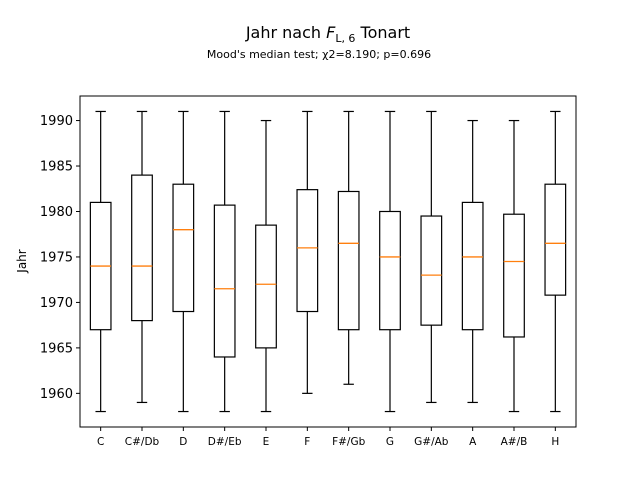 The width and height of the screenshot is (640, 480). I want to click on chart-subtitle: Mood's median test; χ2=8.190; p=0.696, so click(319, 54).